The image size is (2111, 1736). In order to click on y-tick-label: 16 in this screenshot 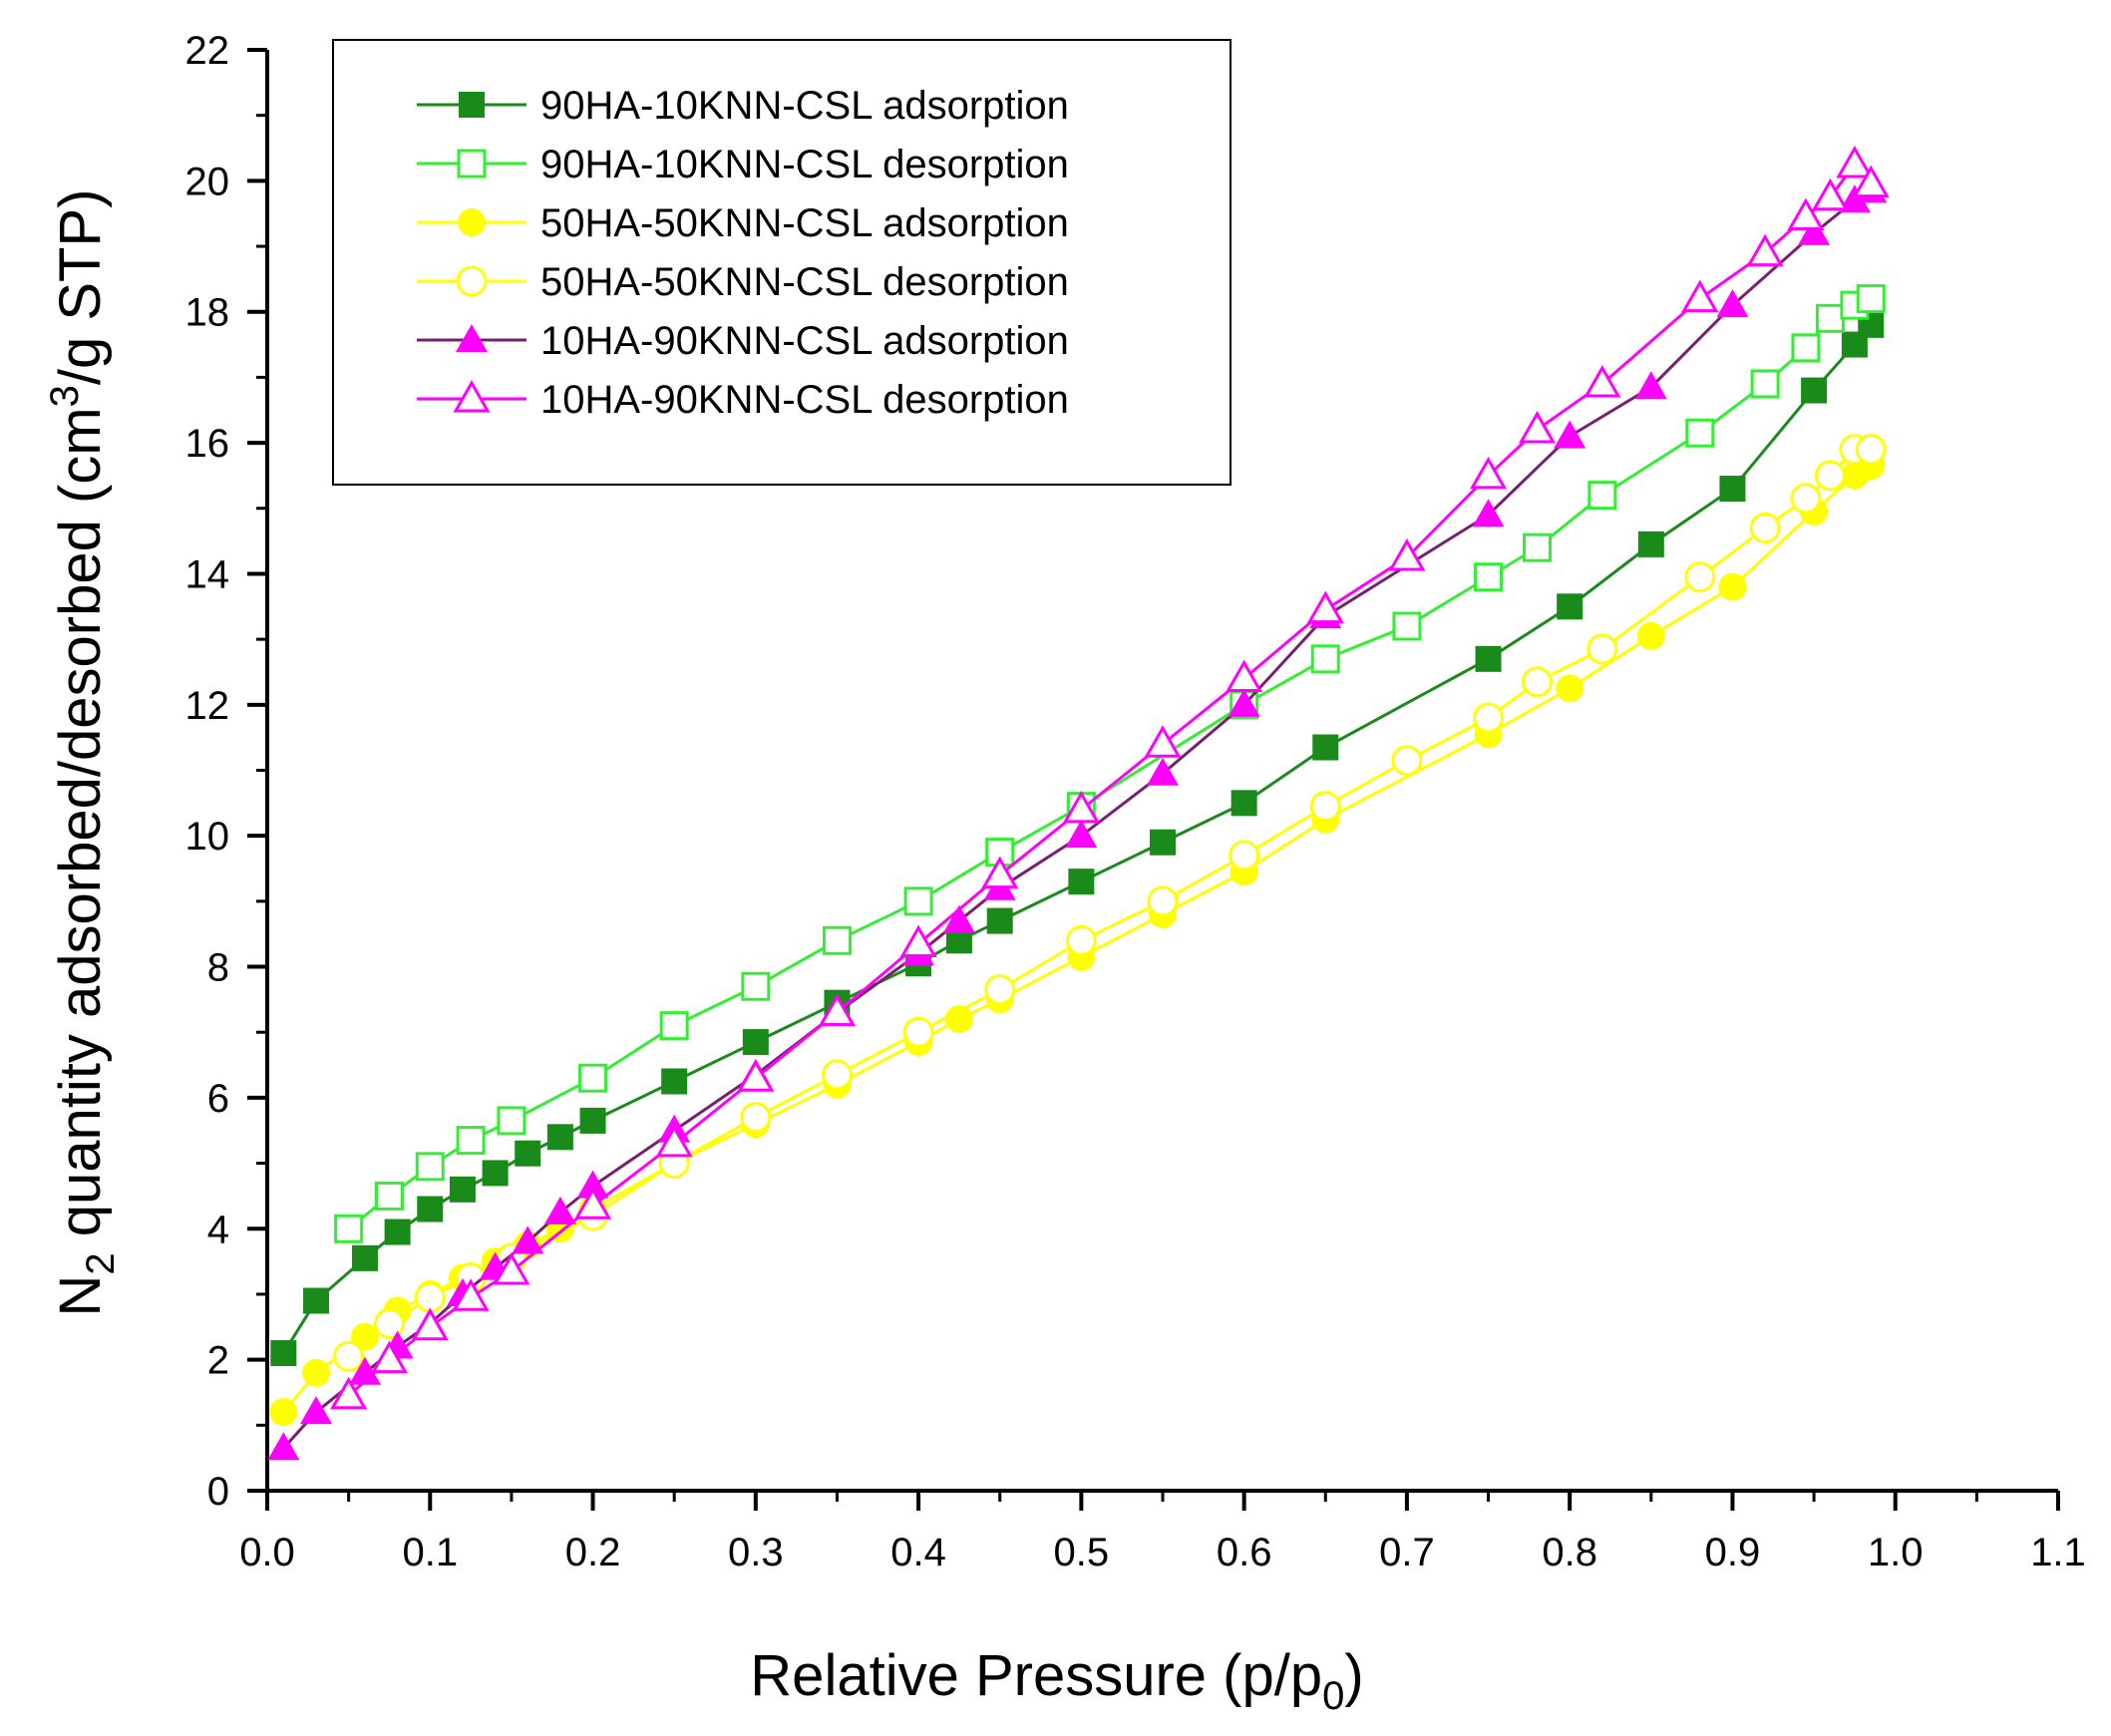, I will do `click(207, 444)`.